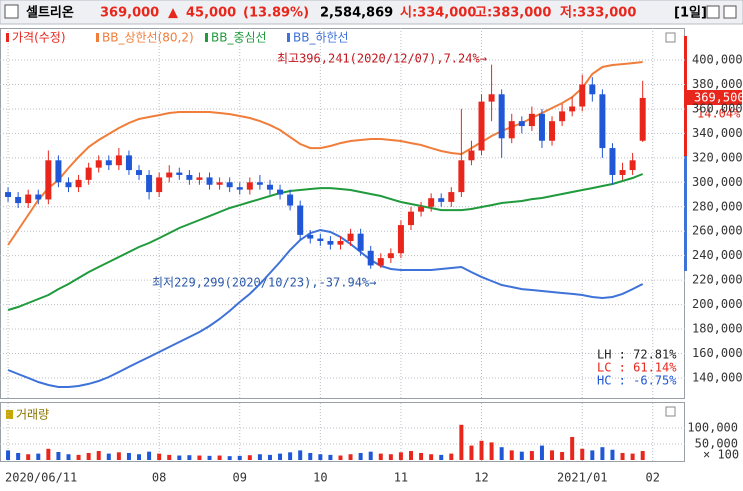 This screenshot has width=743, height=491. I want to click on volume-title: 거래량, so click(32, 415).